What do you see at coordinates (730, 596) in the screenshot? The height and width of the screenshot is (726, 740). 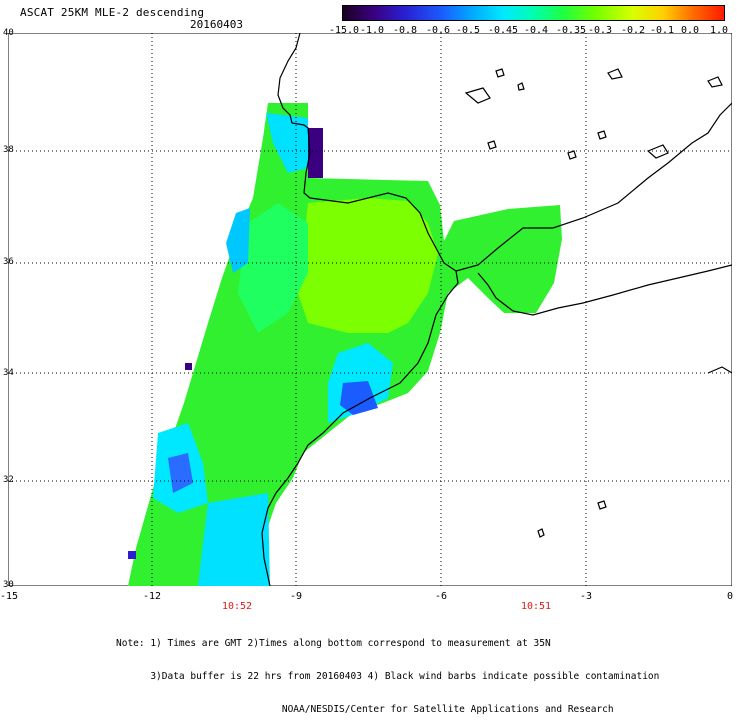 I see `lon-label: 0` at bounding box center [730, 596].